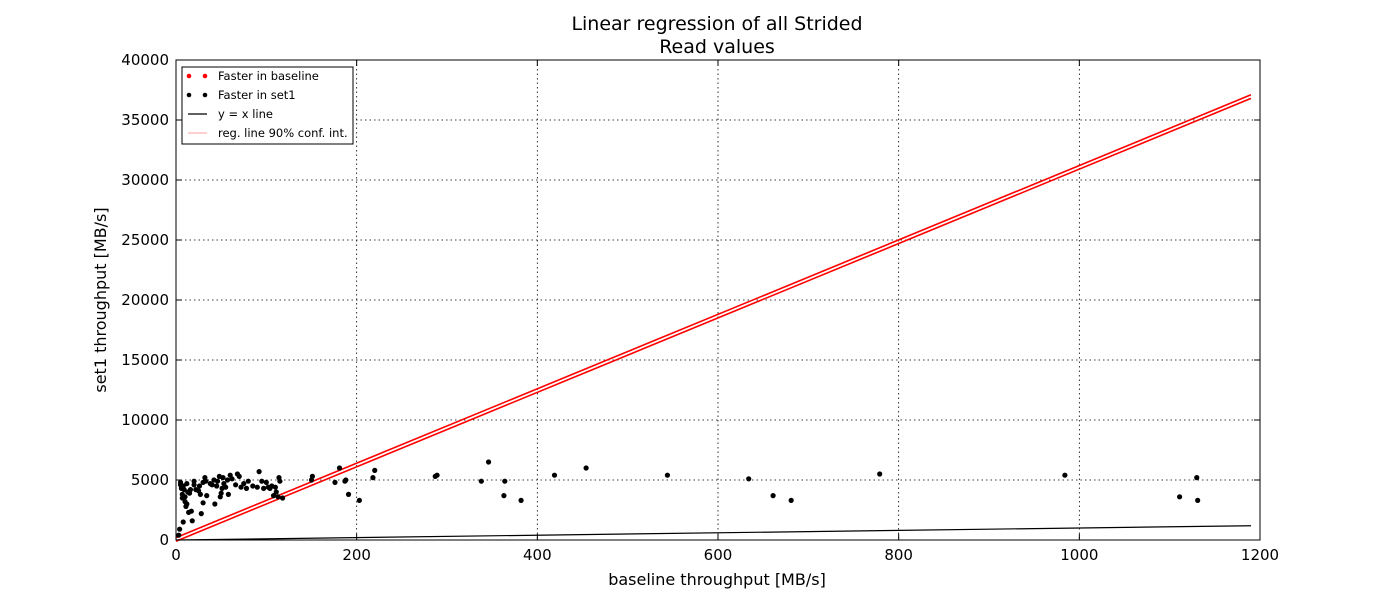 This screenshot has height=600, width=1400. I want to click on x-axis-label: baseline throughput [MB/s], so click(717, 579).